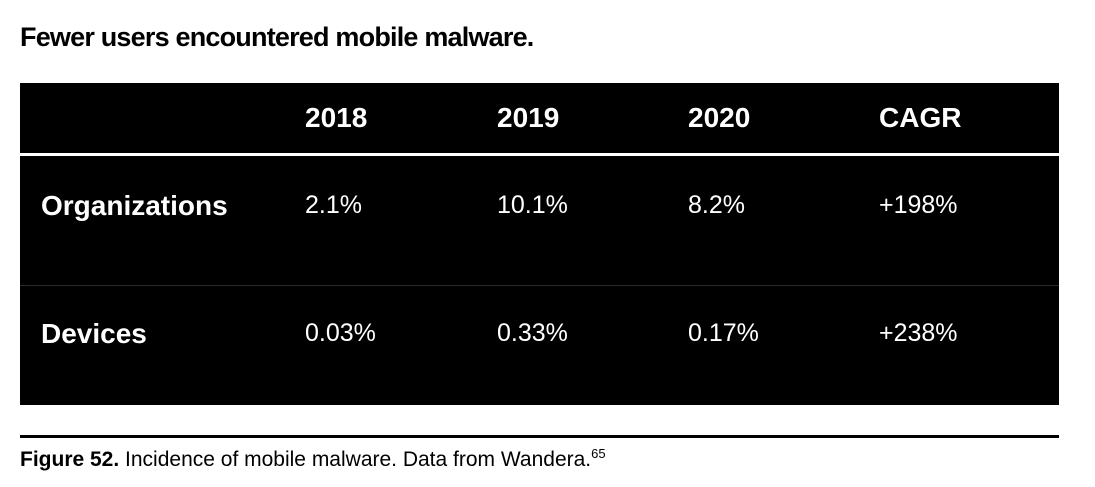 The image size is (1095, 487). What do you see at coordinates (920, 117) in the screenshot?
I see `column-header-cagr: CAGR` at bounding box center [920, 117].